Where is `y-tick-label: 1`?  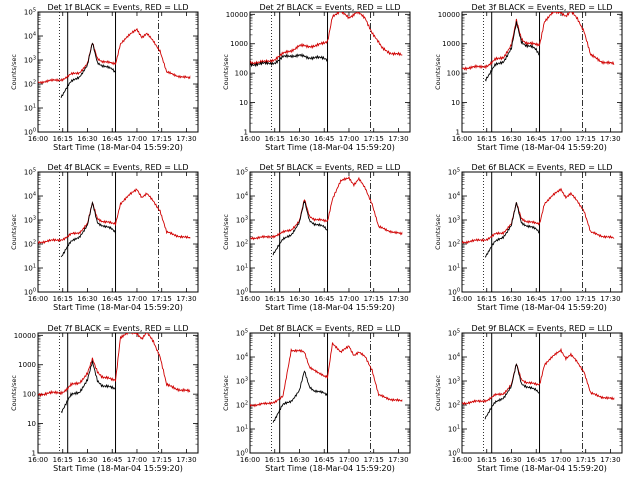 y-tick-label: 1 is located at coordinates (458, 133).